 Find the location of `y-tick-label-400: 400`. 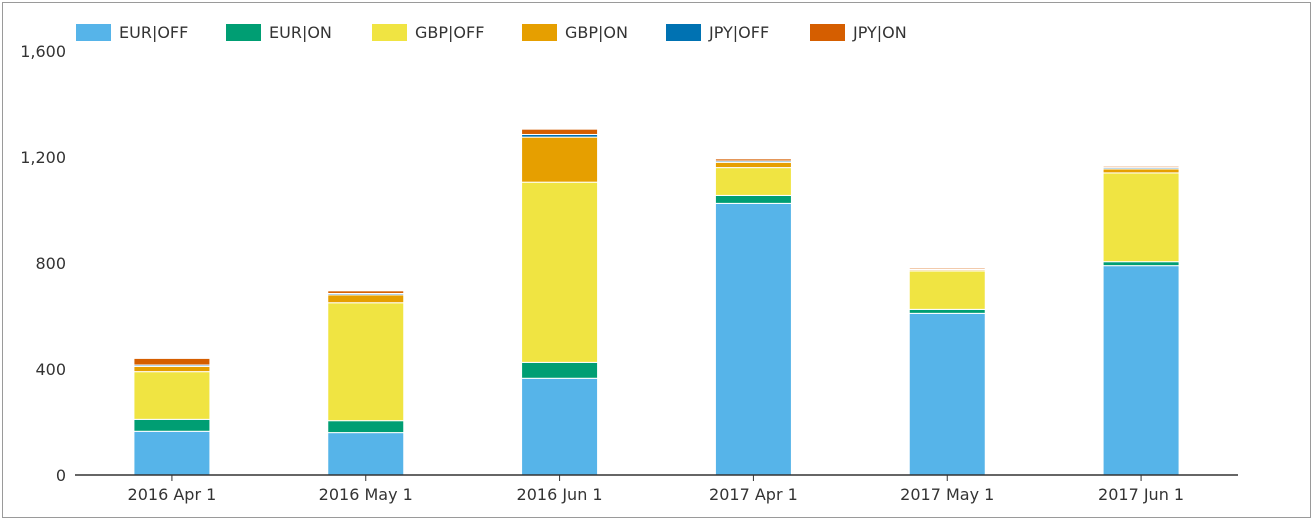

y-tick-label-400: 400 is located at coordinates (50, 369).